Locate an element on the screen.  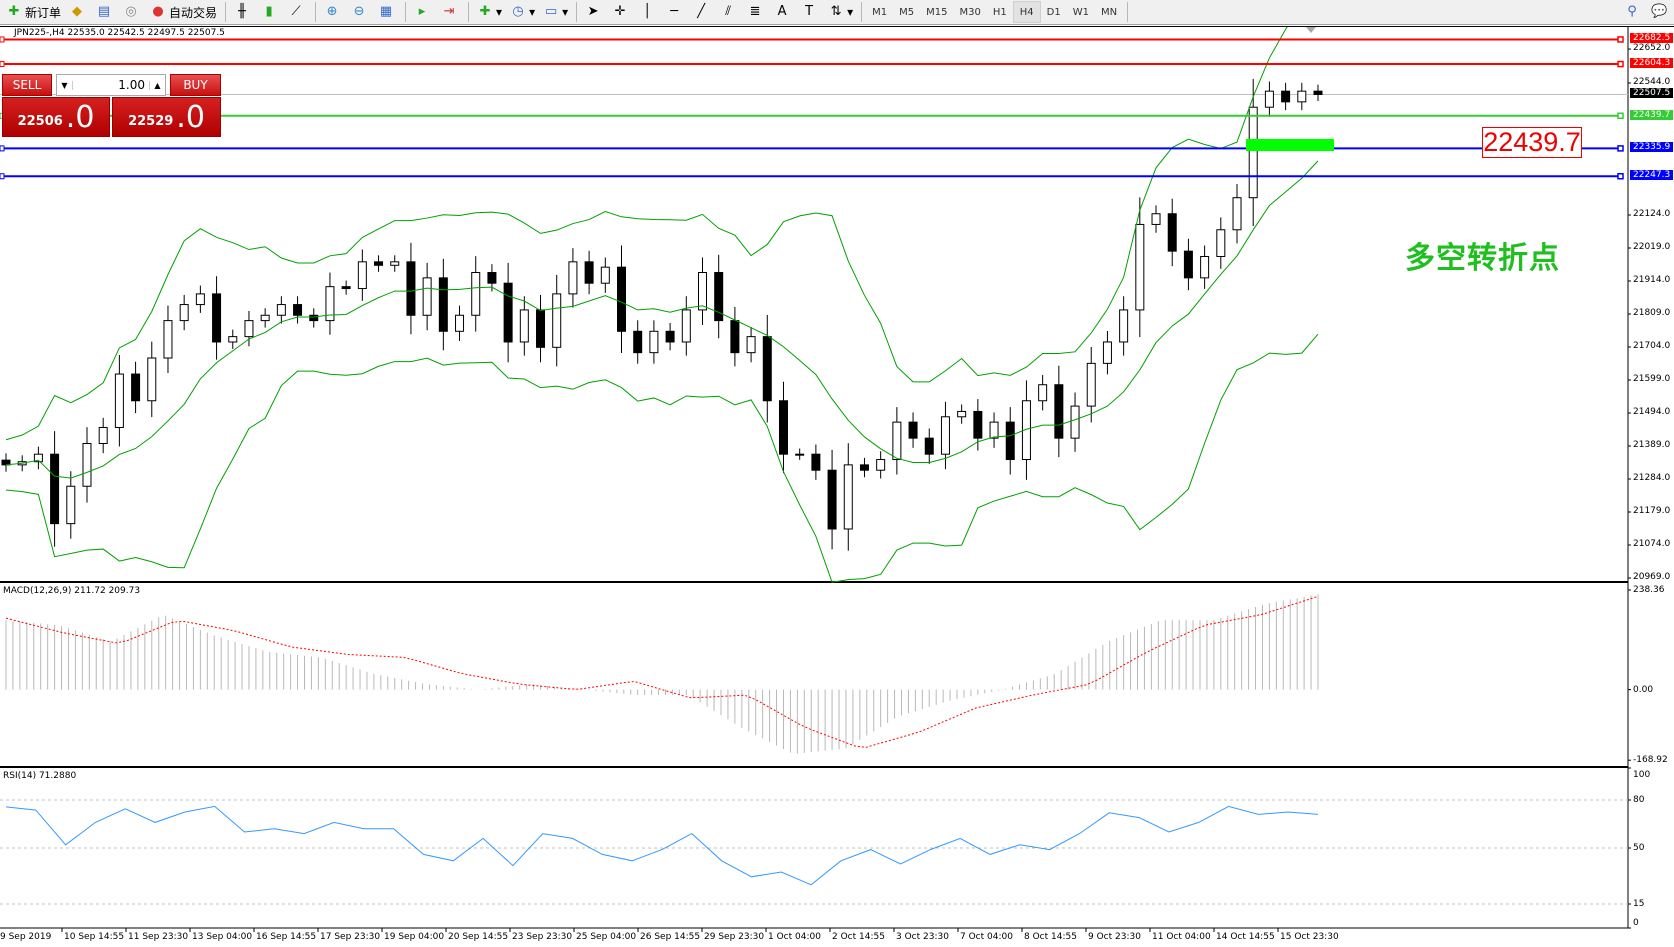
timeframe-m5: M5 is located at coordinates (907, 12).